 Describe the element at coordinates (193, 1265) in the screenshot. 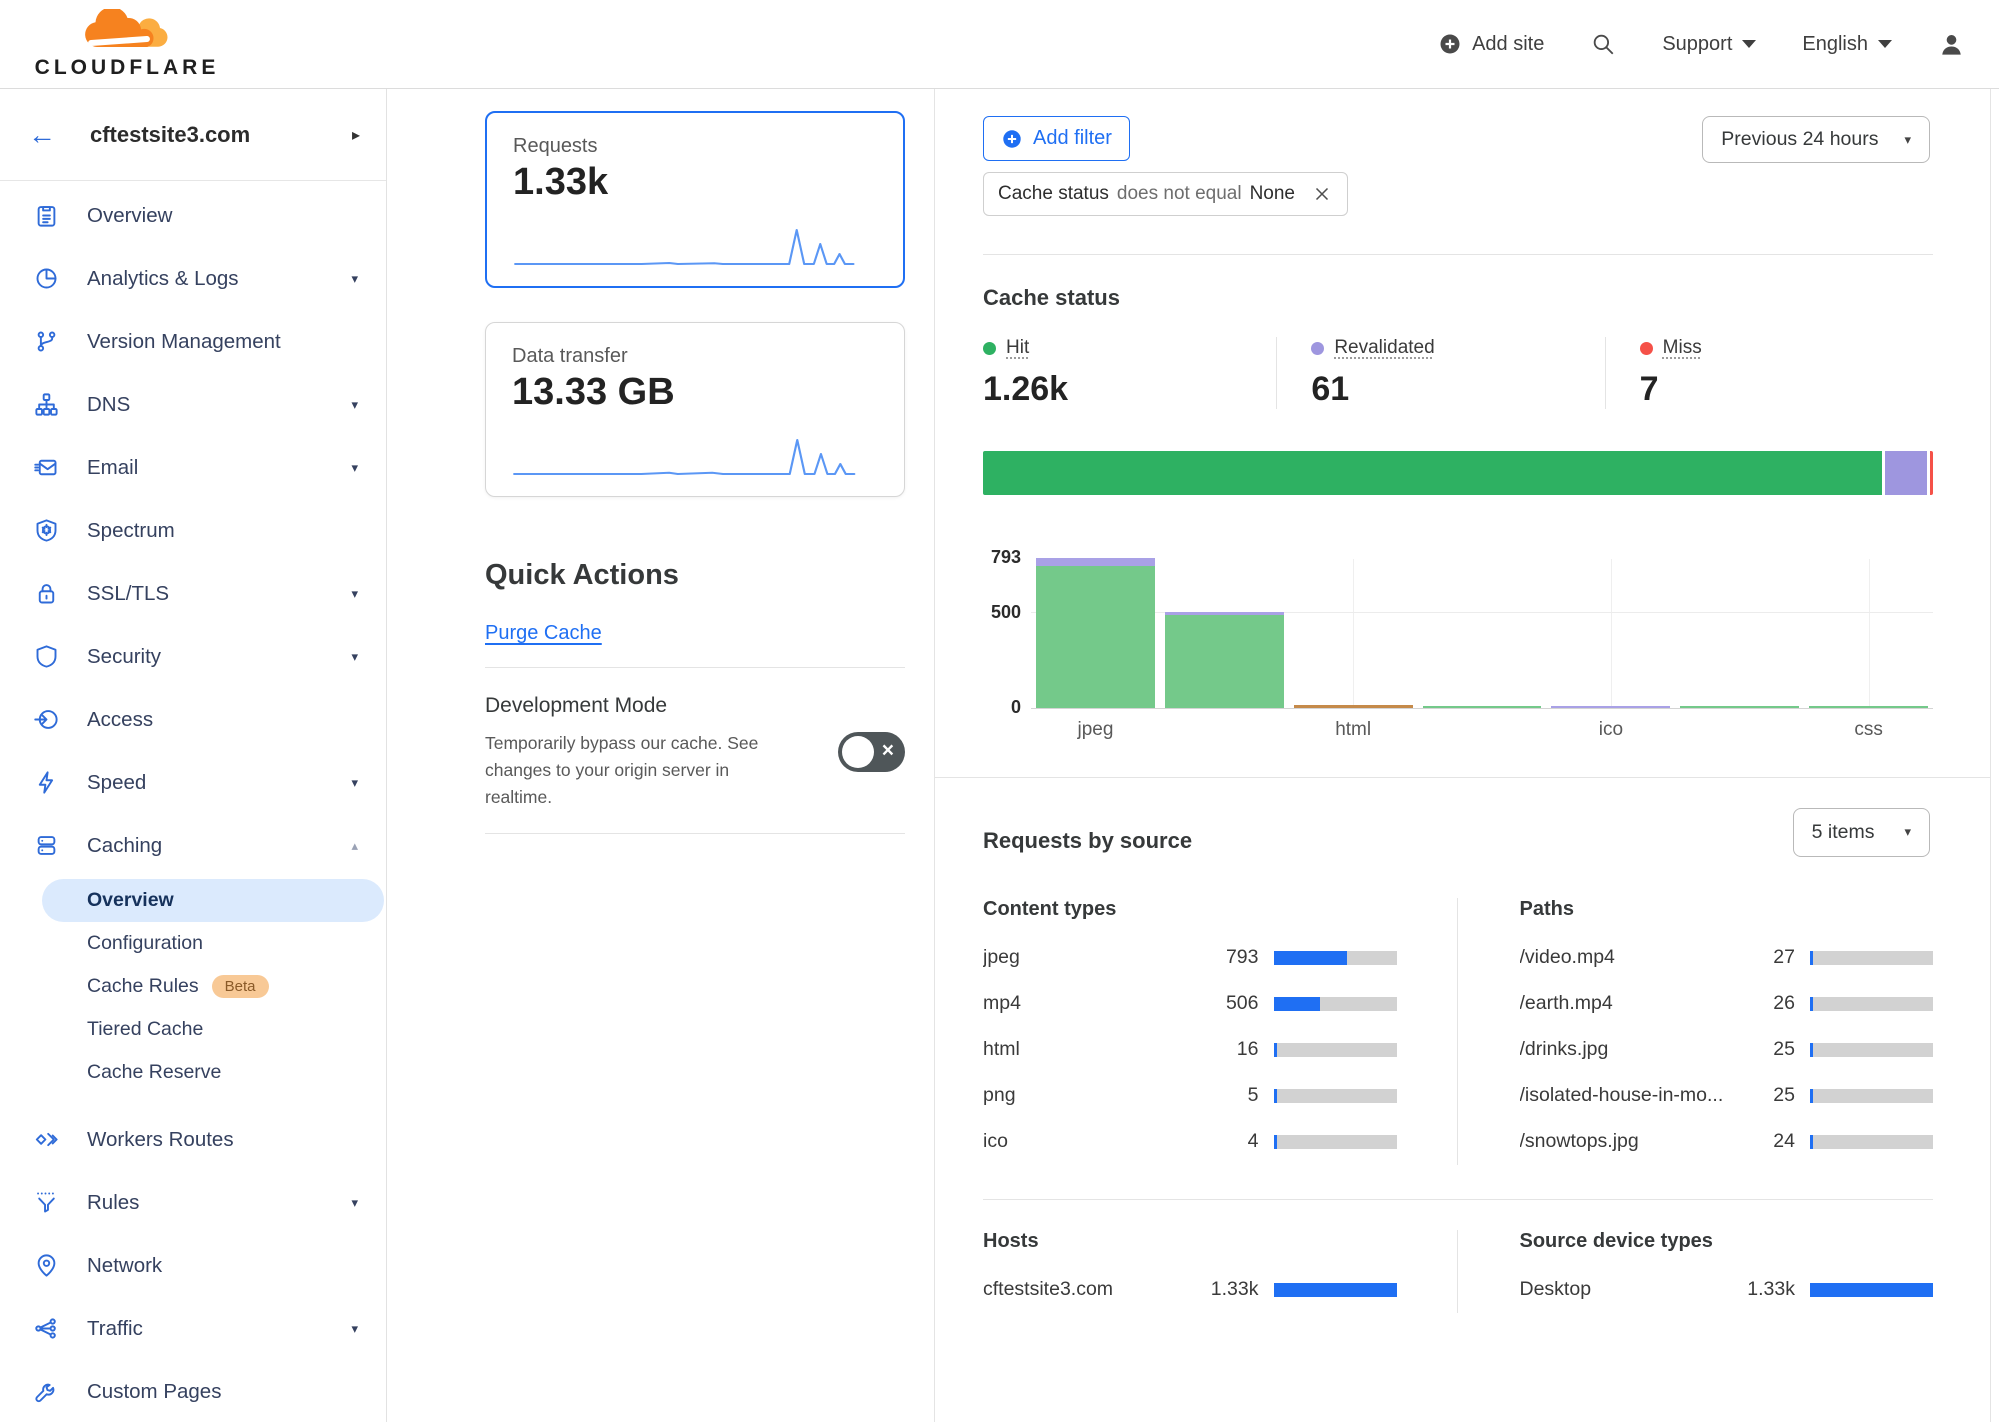

I see `sidebar-item-network: Network` at that location.